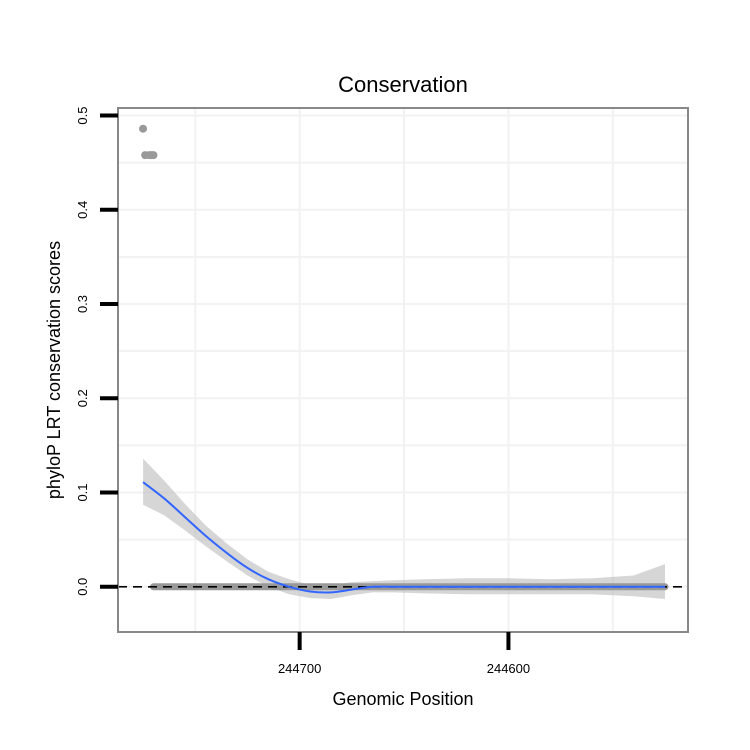  I want to click on y-tick-label: 0.2, so click(82, 398).